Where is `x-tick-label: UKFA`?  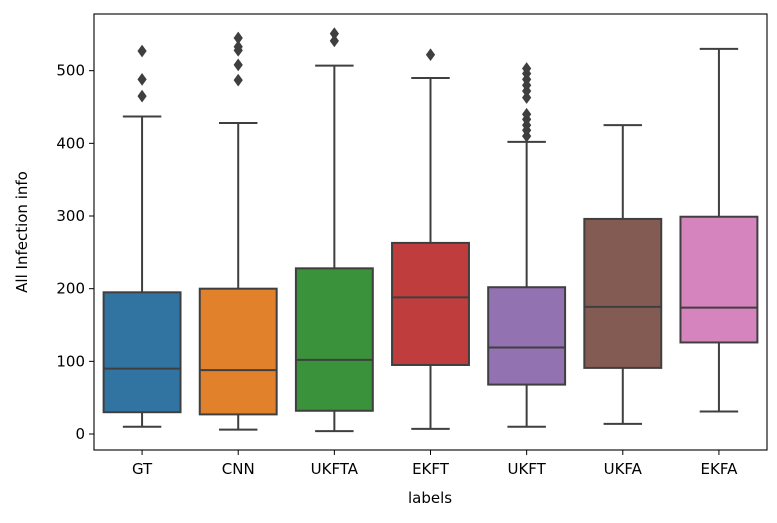 x-tick-label: UKFA is located at coordinates (623, 469).